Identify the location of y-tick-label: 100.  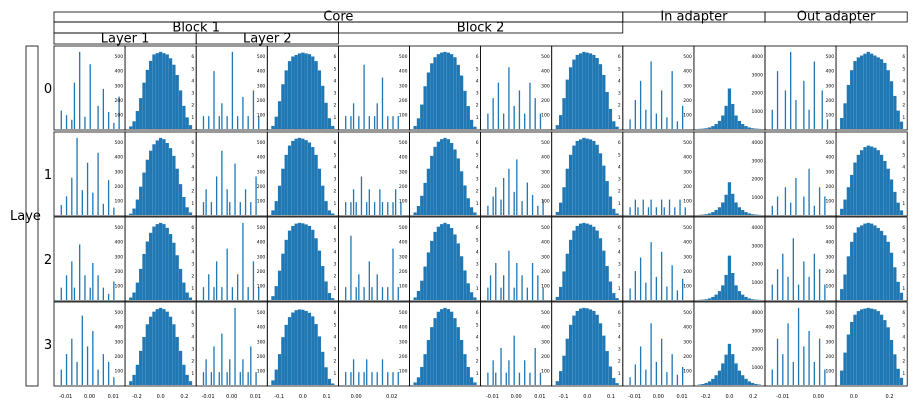
(545, 201).